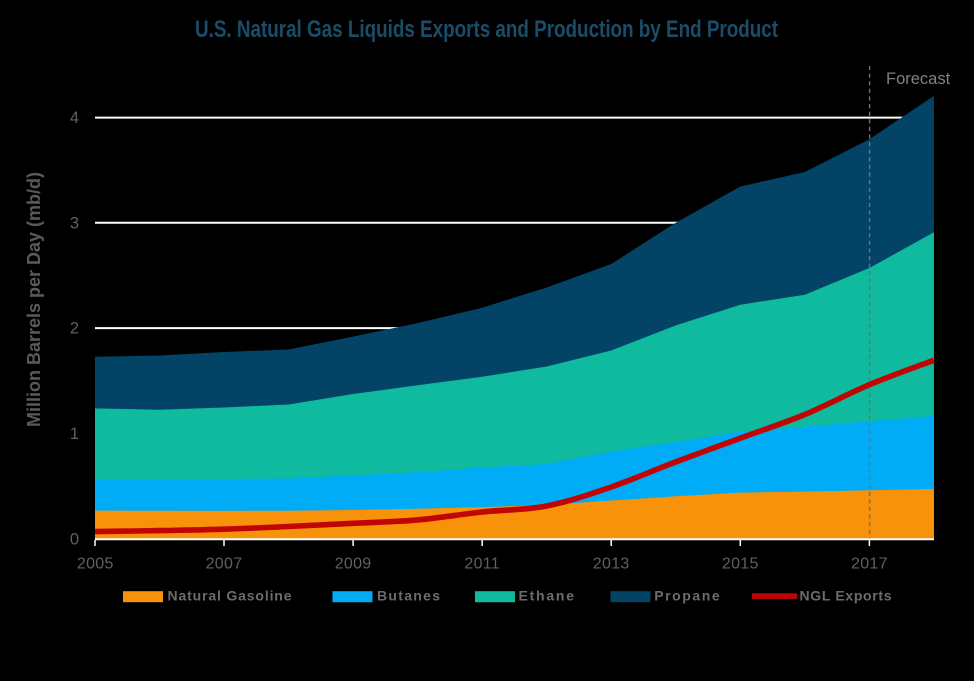 The image size is (974, 681). I want to click on svg-text: 2015, so click(740, 564).